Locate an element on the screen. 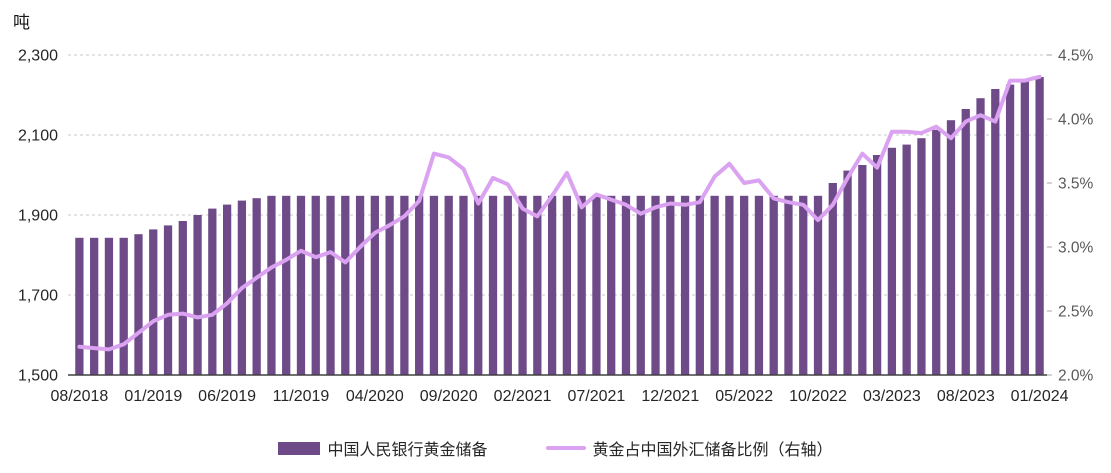 Image resolution: width=1111 pixels, height=473 pixels. x-axis-tick-label: 03/2023 is located at coordinates (892, 396).